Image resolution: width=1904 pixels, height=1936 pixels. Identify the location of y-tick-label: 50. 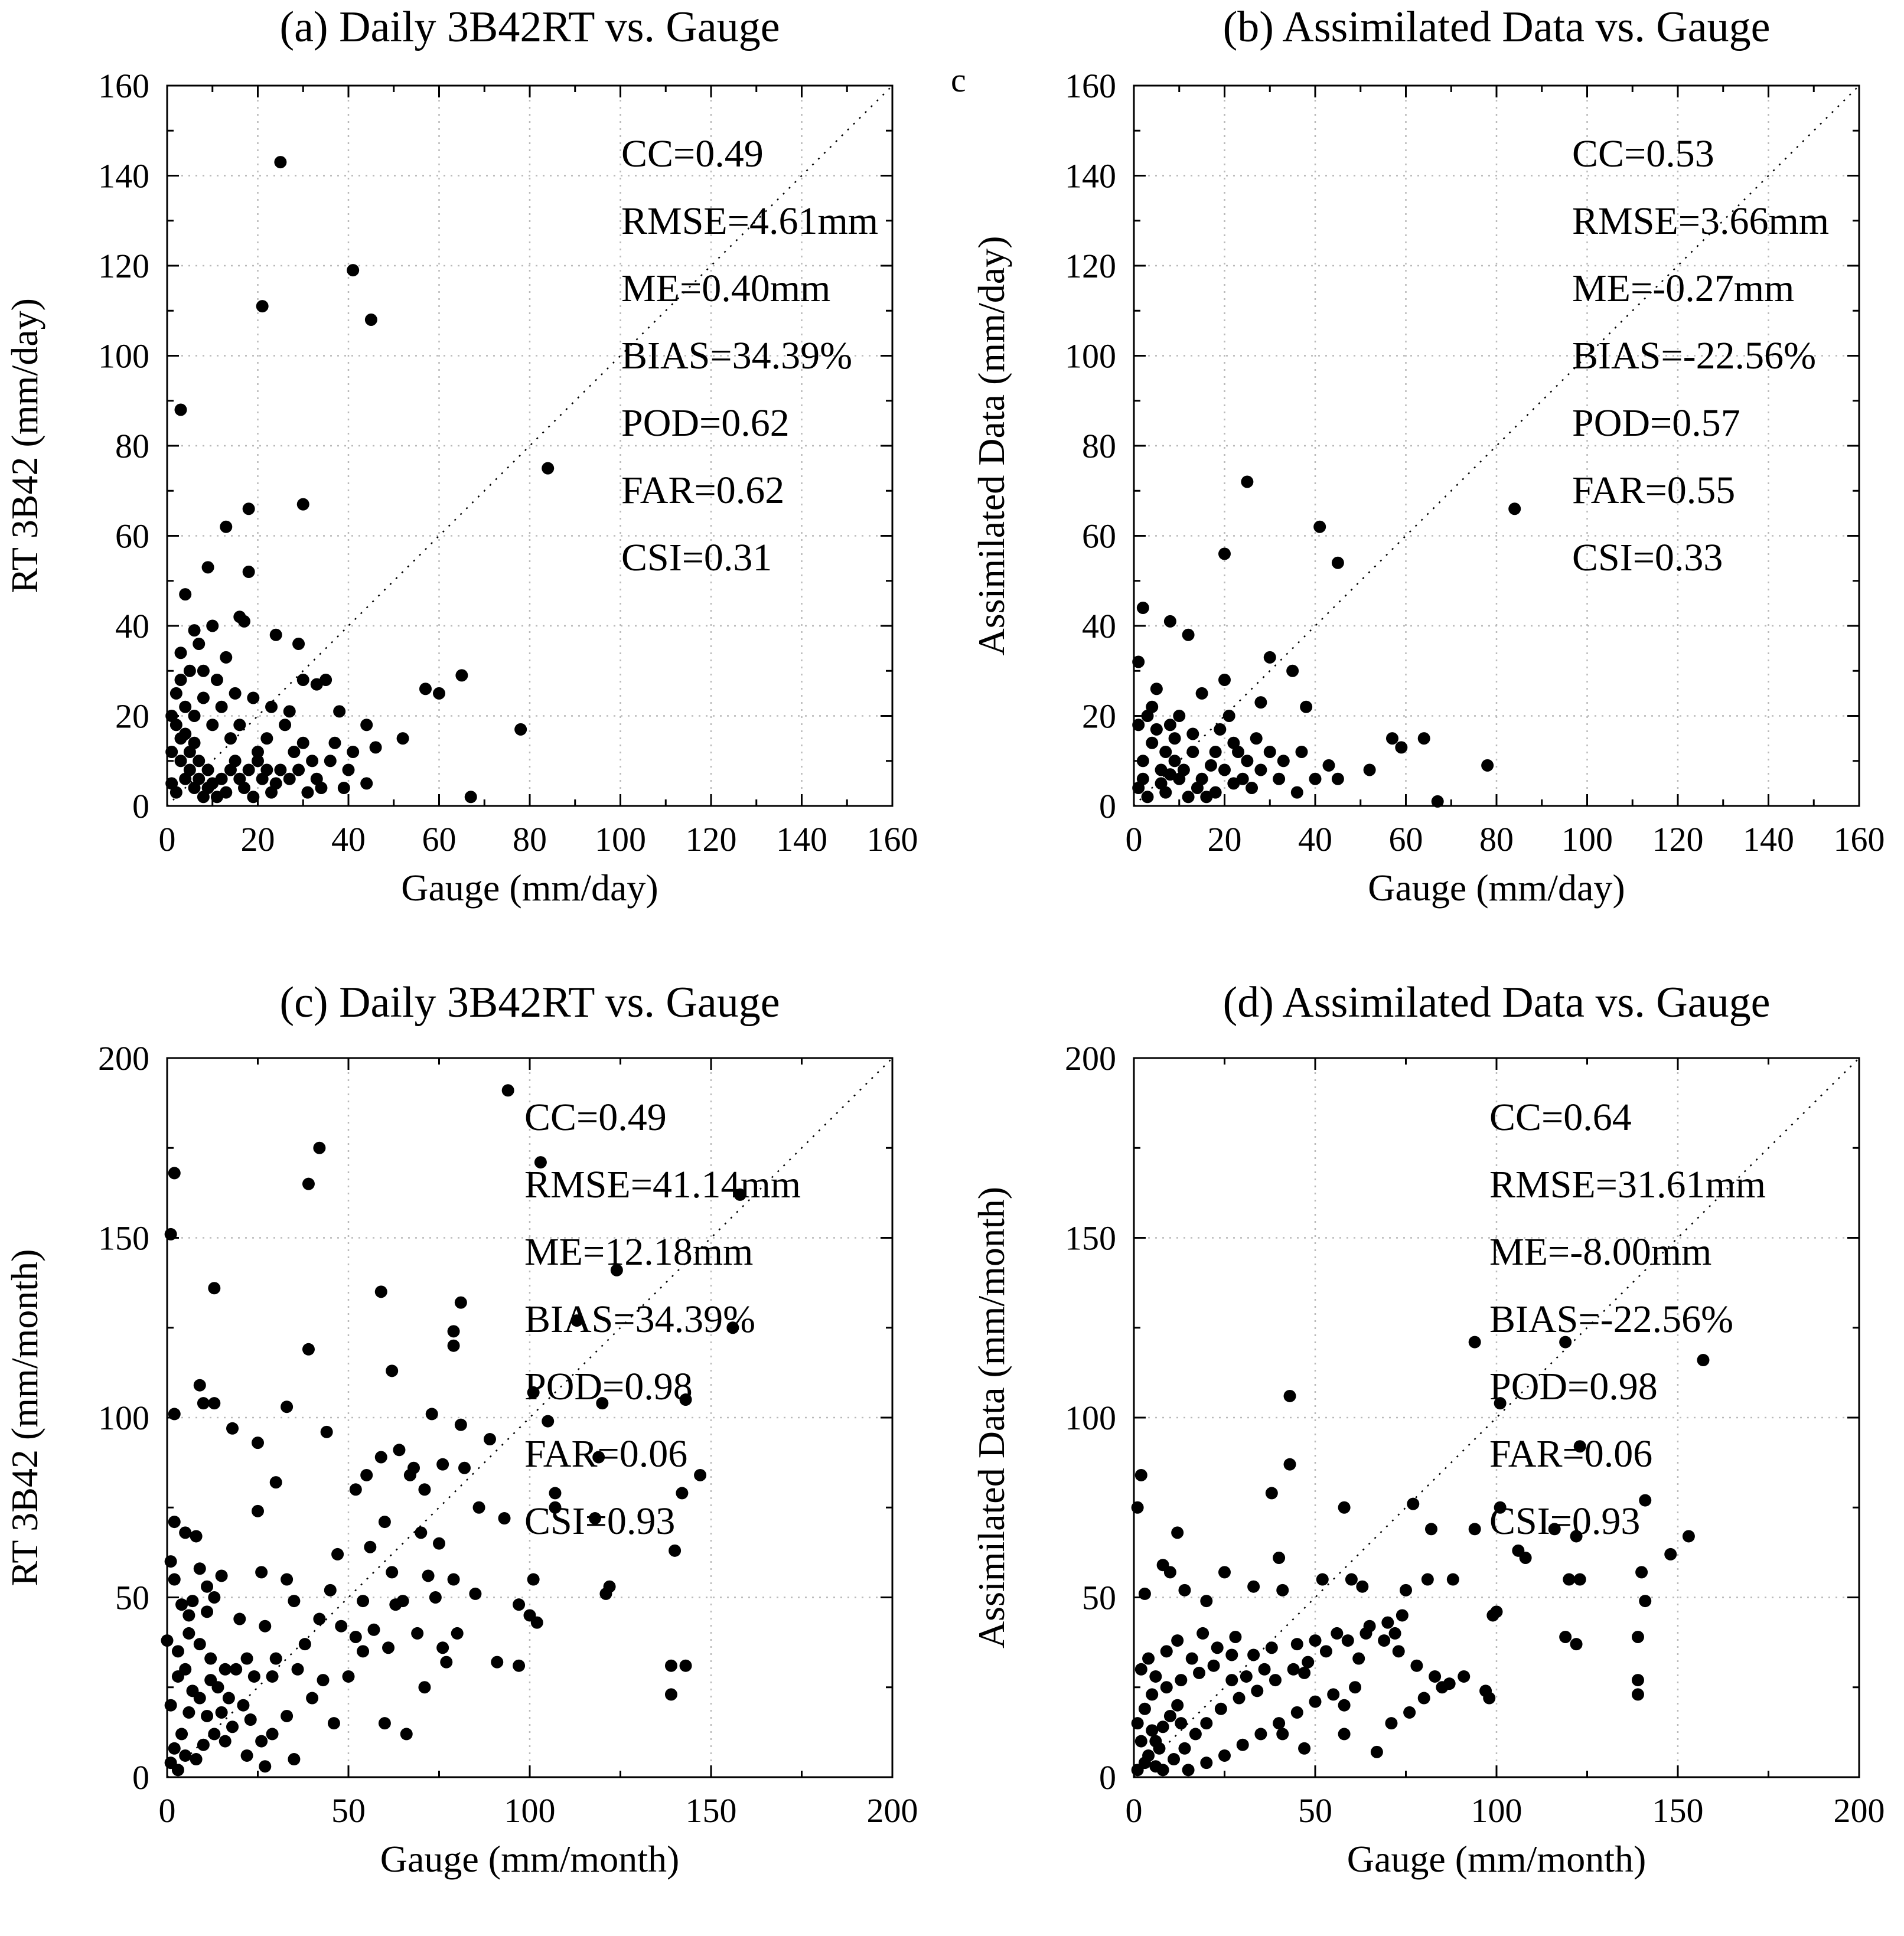
(132, 1598).